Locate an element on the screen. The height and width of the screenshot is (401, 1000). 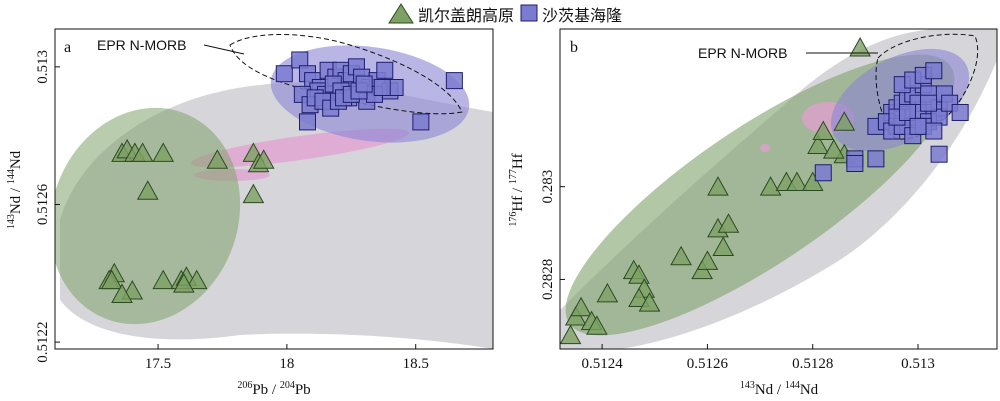
panel-b-x-ticks: 0.5124 0.5126 0.5128 0.513 is located at coordinates (758, 358).